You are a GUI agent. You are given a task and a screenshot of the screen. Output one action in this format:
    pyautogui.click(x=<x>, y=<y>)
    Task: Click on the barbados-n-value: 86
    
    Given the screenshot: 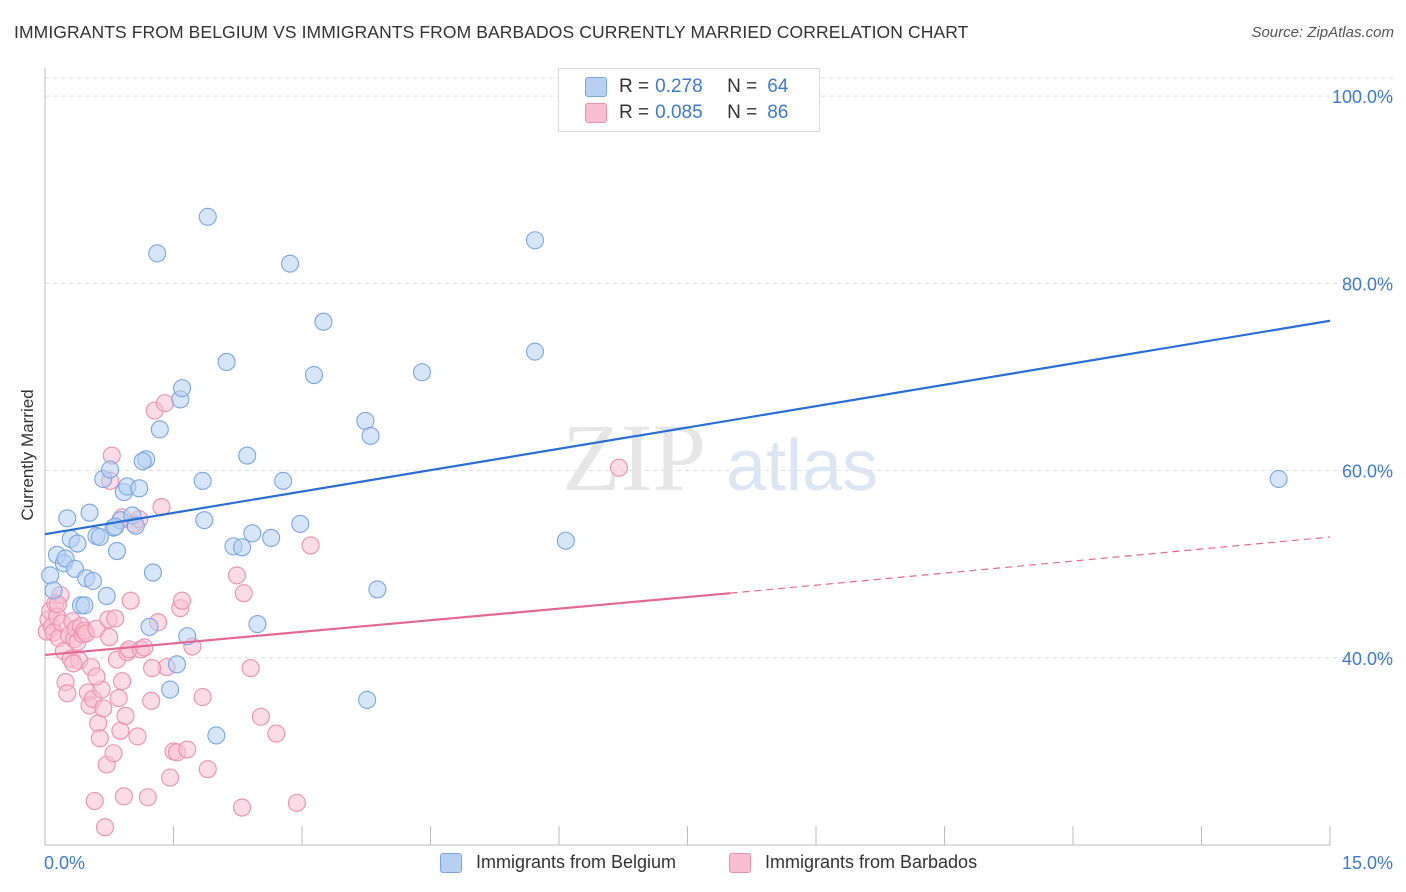 What is the action you would take?
    pyautogui.click(x=778, y=112)
    